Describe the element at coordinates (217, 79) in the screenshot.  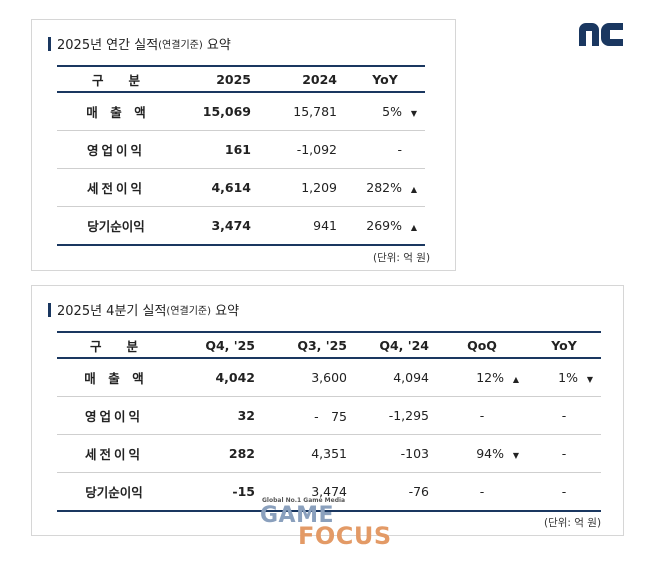
I see `header-2025: 2025` at that location.